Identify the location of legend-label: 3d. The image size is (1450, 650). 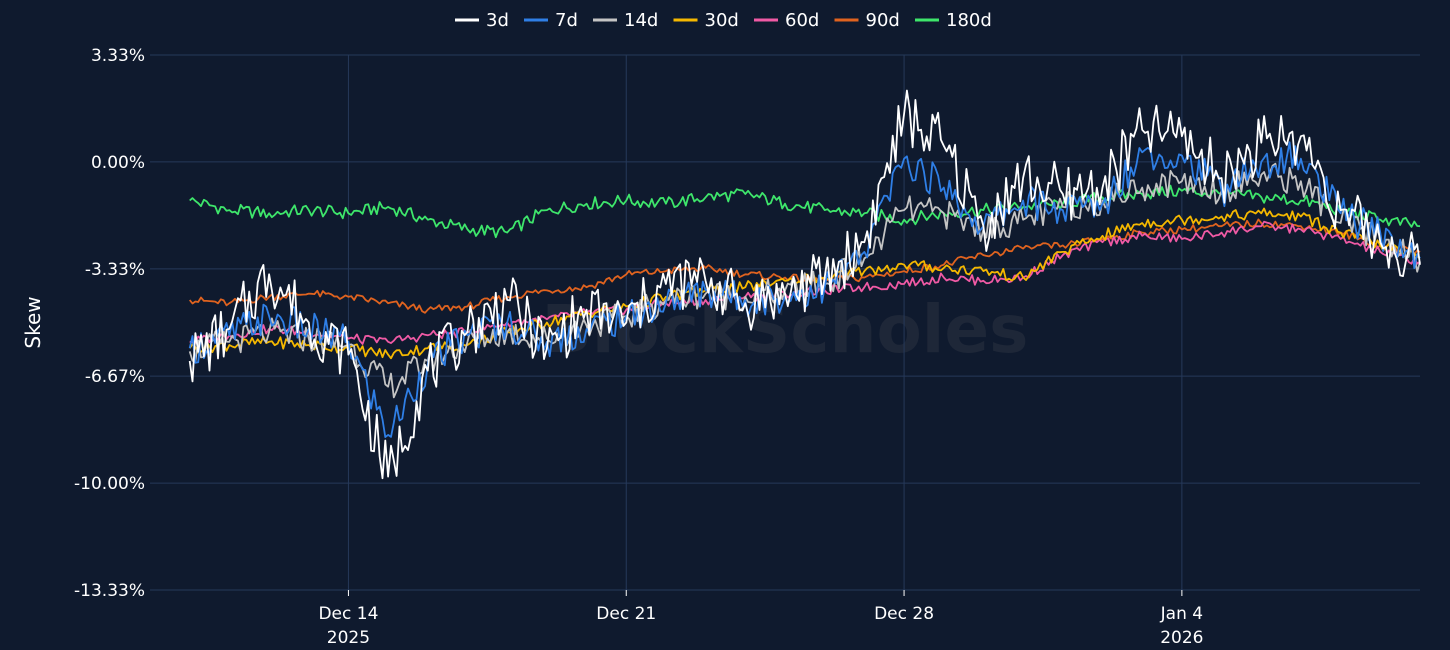
(497, 20).